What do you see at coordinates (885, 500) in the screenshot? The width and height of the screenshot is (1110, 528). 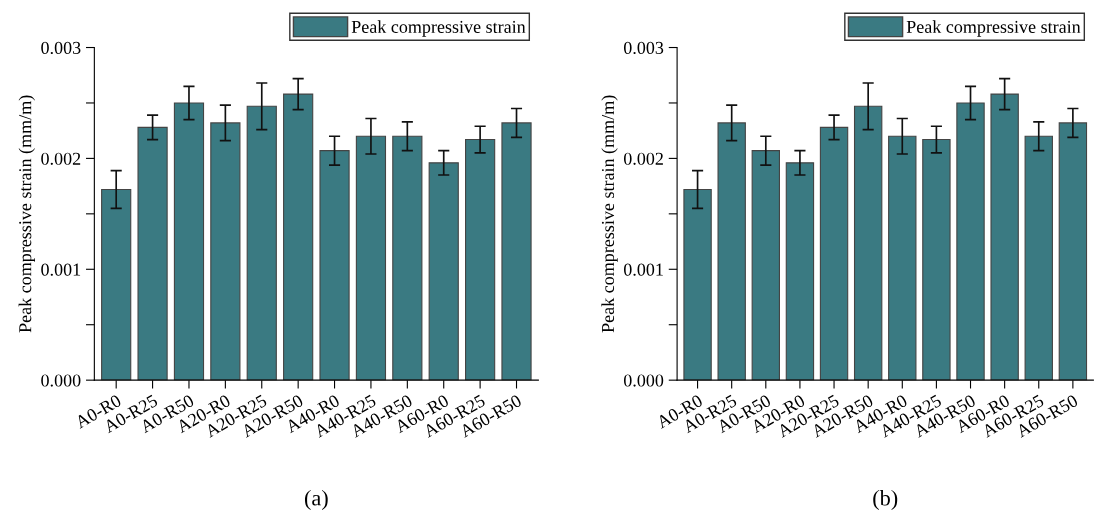 I see `text: (b)` at bounding box center [885, 500].